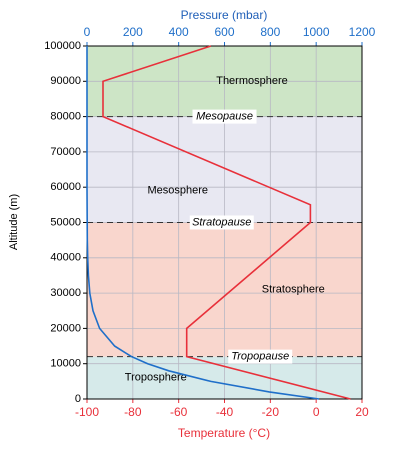  Describe the element at coordinates (293, 289) in the screenshot. I see `region-label: Stratosphere` at that location.